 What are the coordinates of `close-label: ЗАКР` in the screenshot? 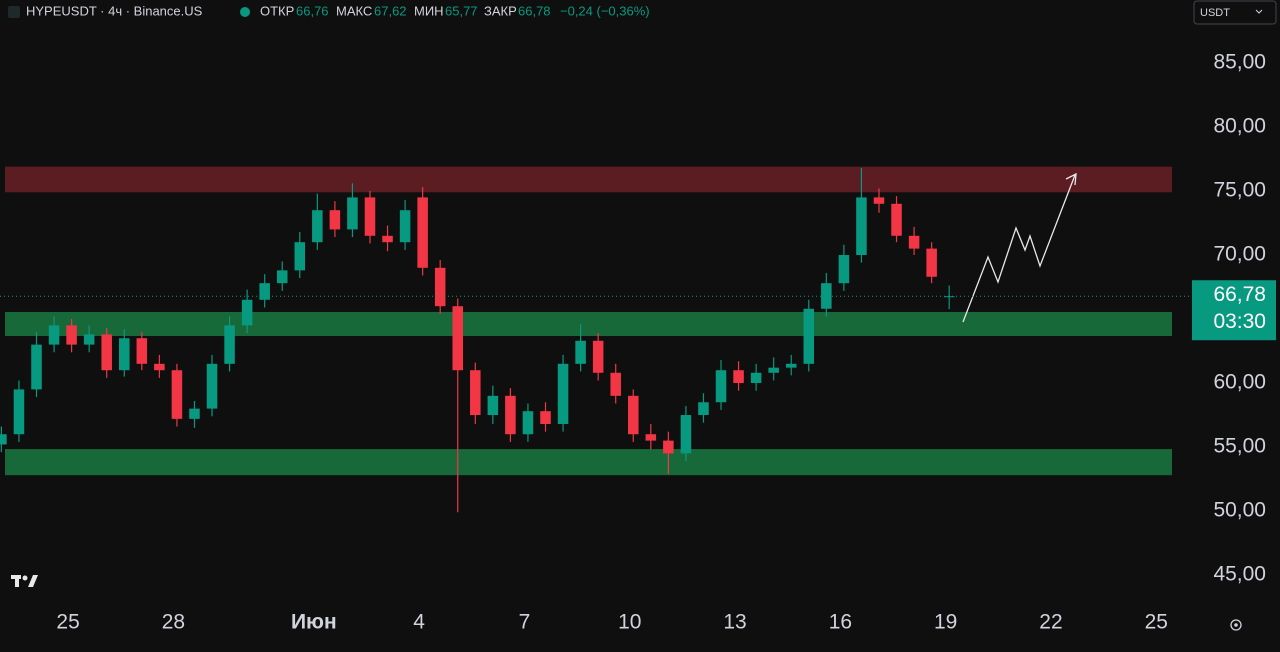 It's located at (500, 10).